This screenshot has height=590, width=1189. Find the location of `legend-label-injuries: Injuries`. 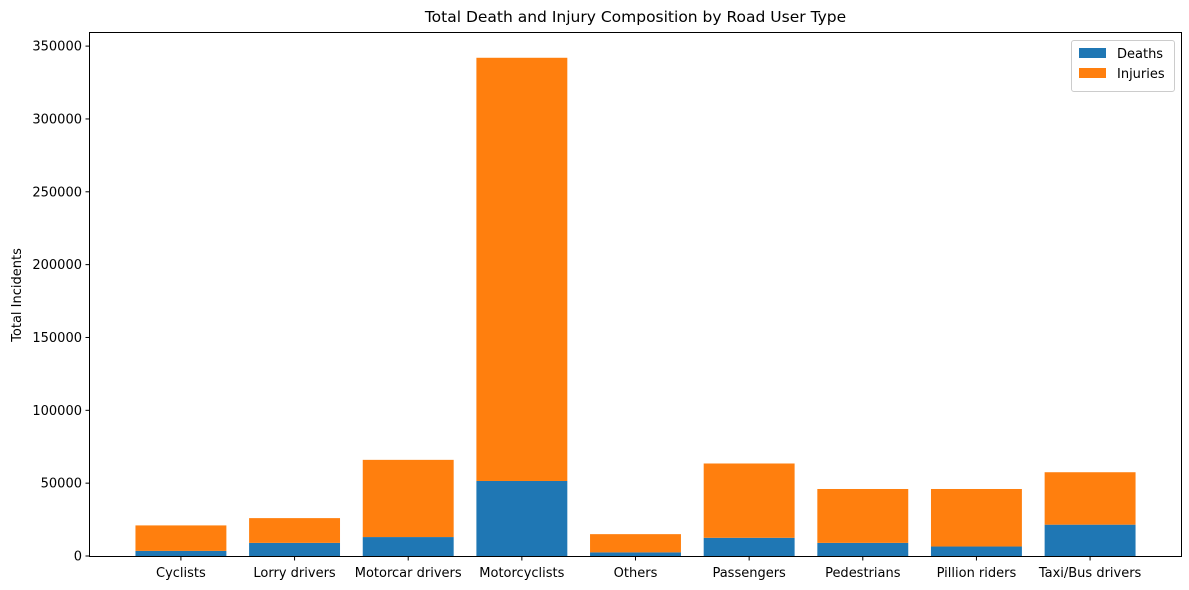

legend-label-injuries: Injuries is located at coordinates (1141, 74).